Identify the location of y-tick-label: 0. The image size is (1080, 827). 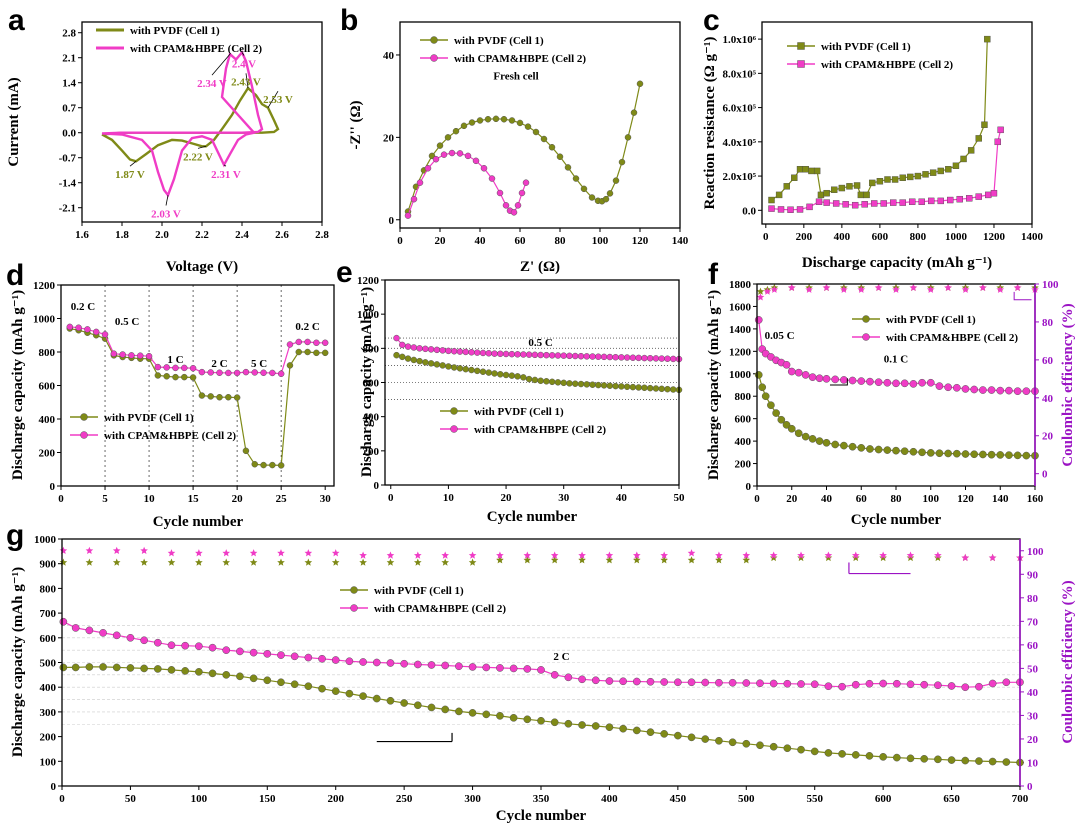
(749, 487).